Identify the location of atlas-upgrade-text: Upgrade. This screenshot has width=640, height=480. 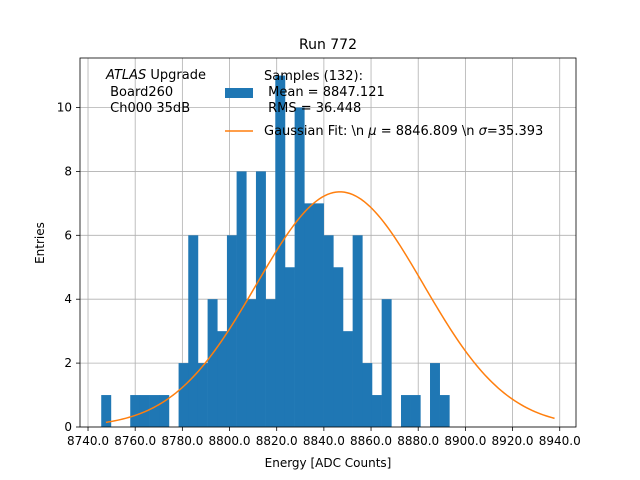
(176, 75).